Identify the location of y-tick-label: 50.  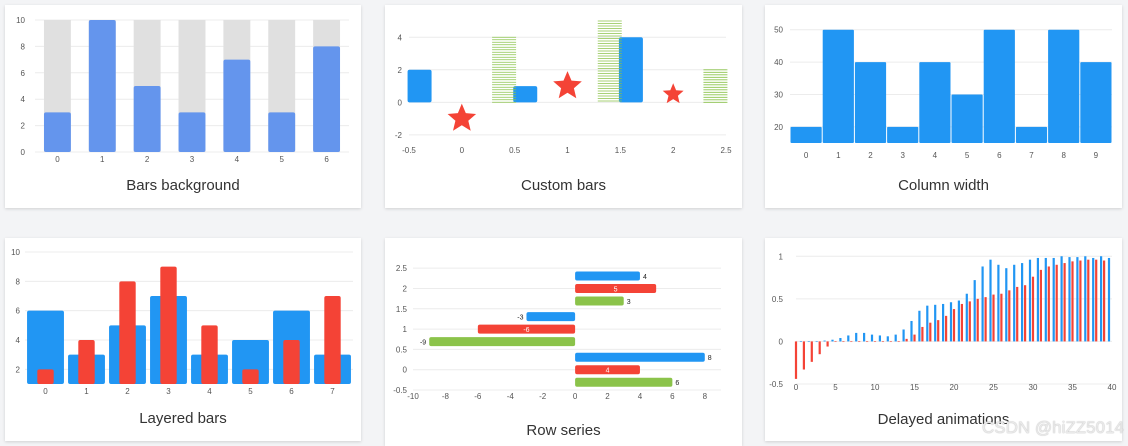
(778, 30).